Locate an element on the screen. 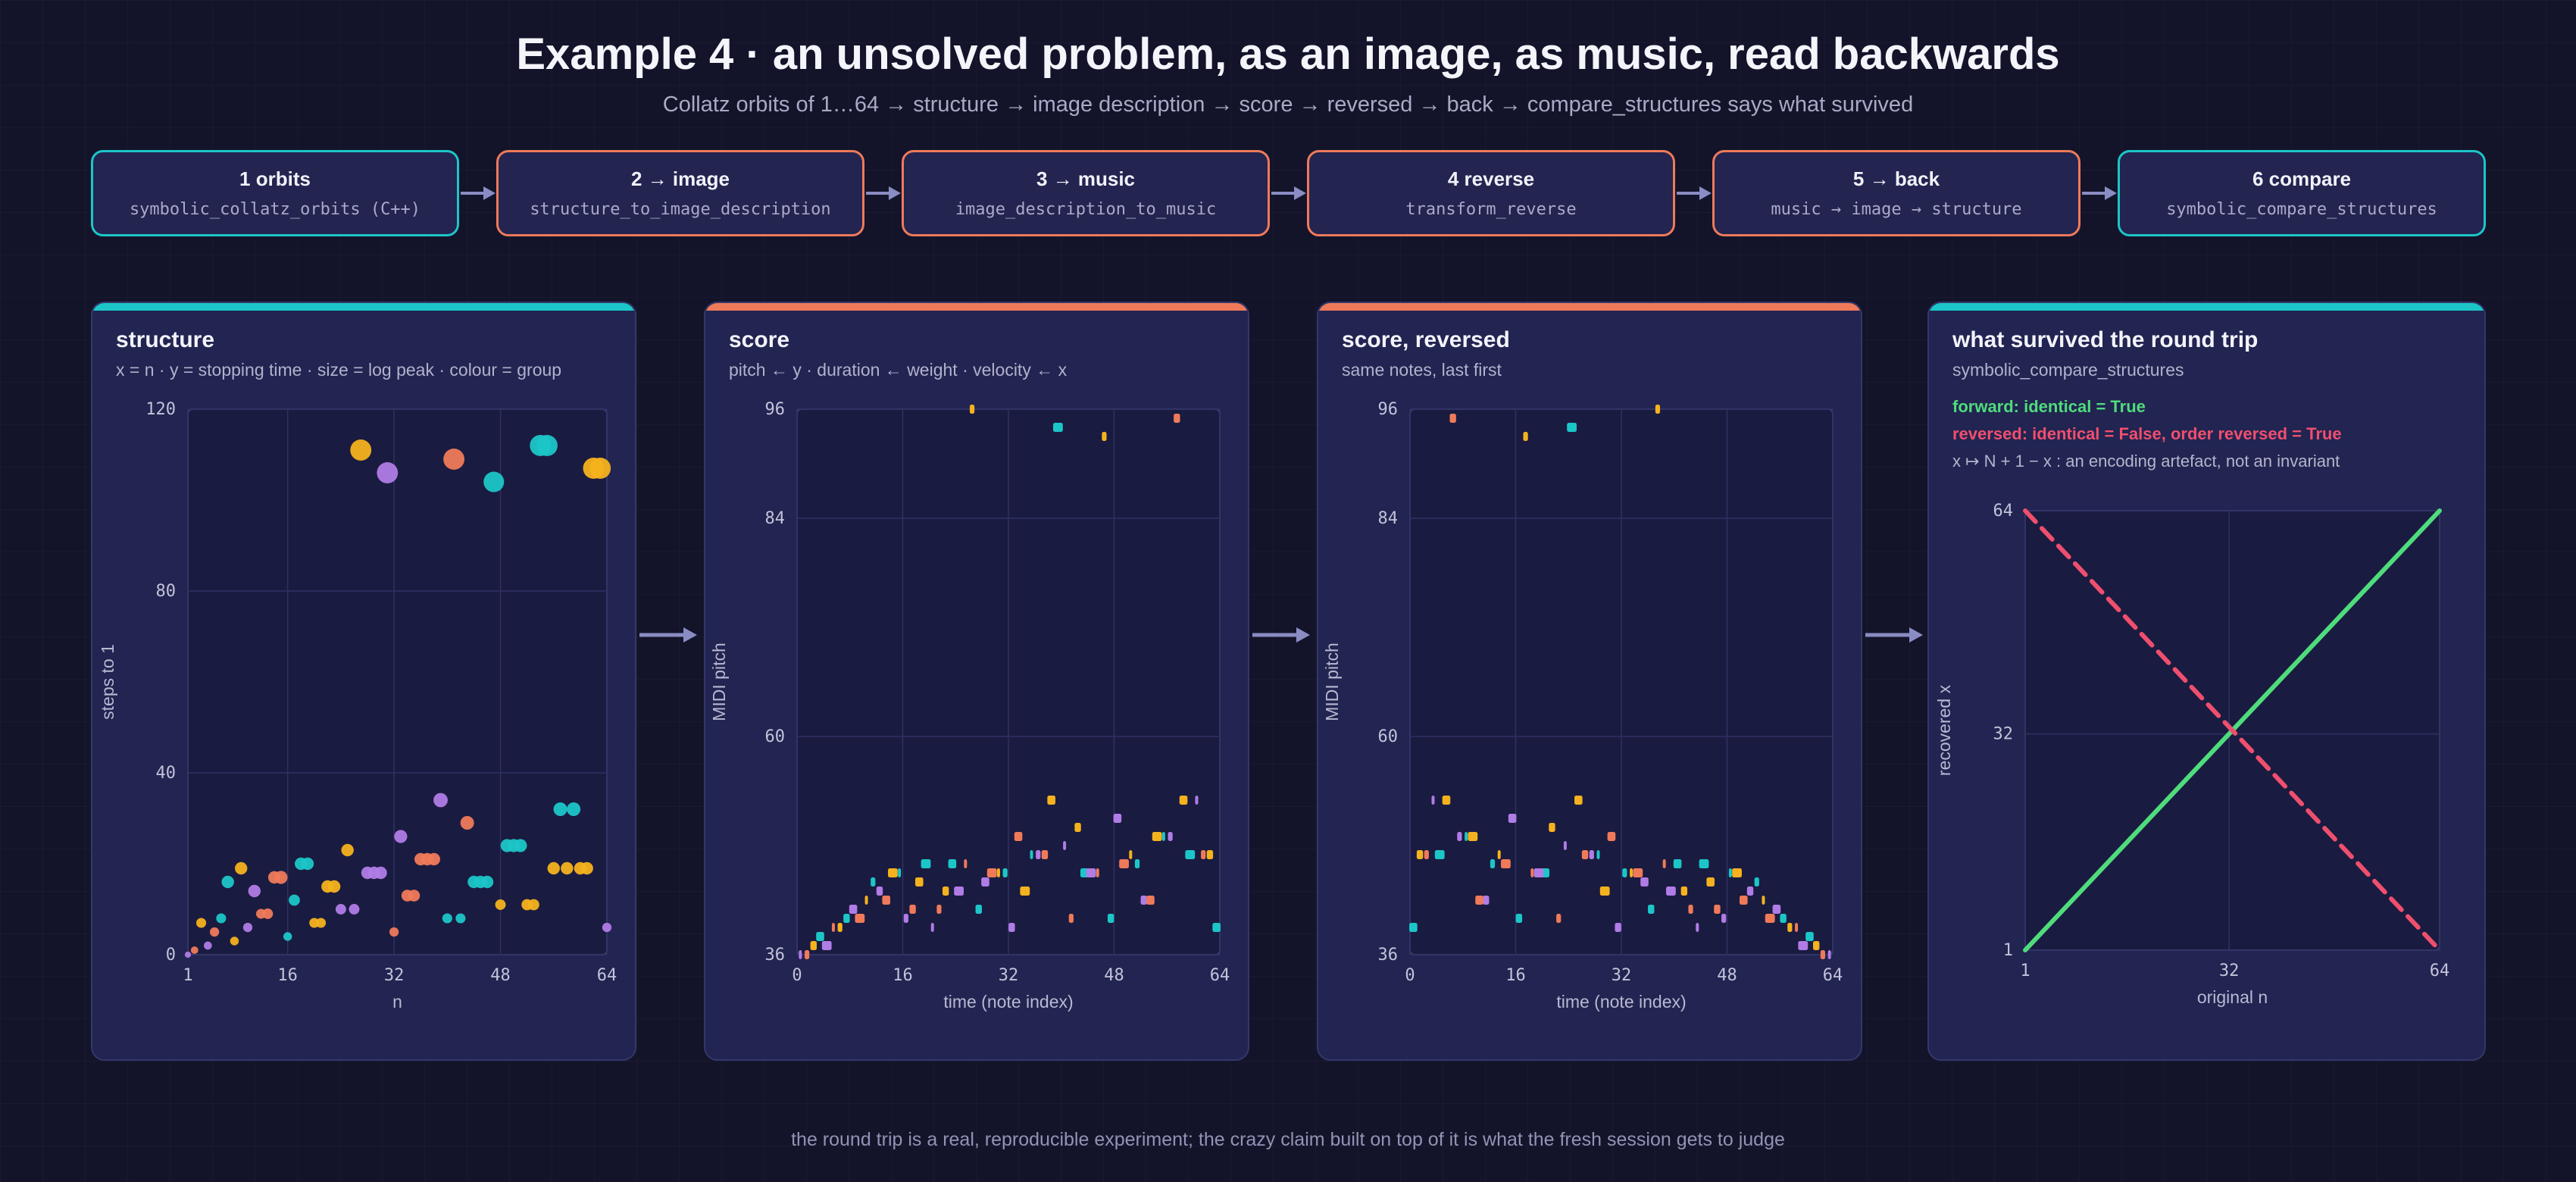 The height and width of the screenshot is (1182, 2576). survived-line-chart: 1 32 64 1 32 64 original n recovered x is located at coordinates (2191, 754).